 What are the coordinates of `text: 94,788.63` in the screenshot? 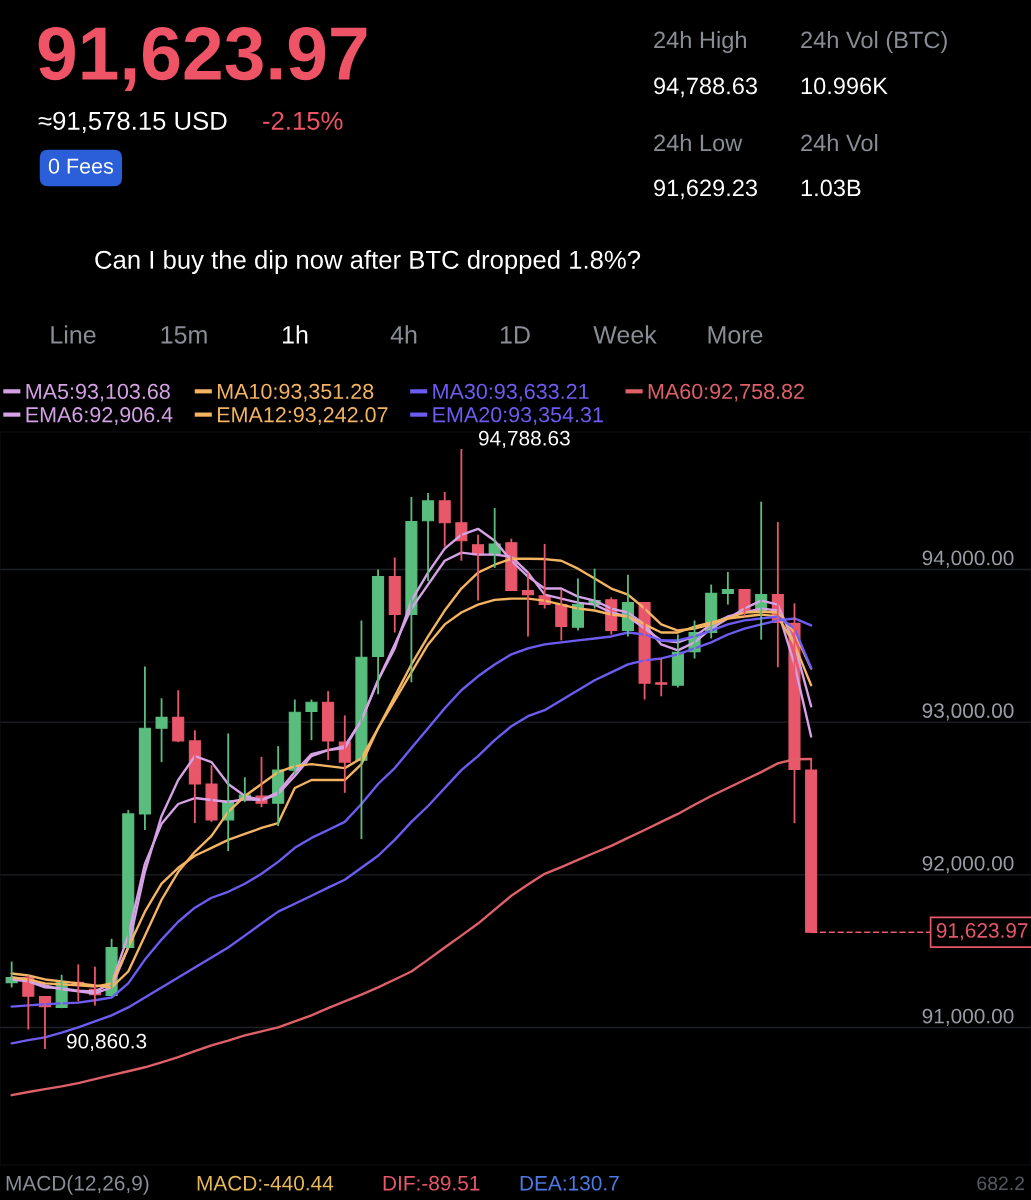 It's located at (705, 87).